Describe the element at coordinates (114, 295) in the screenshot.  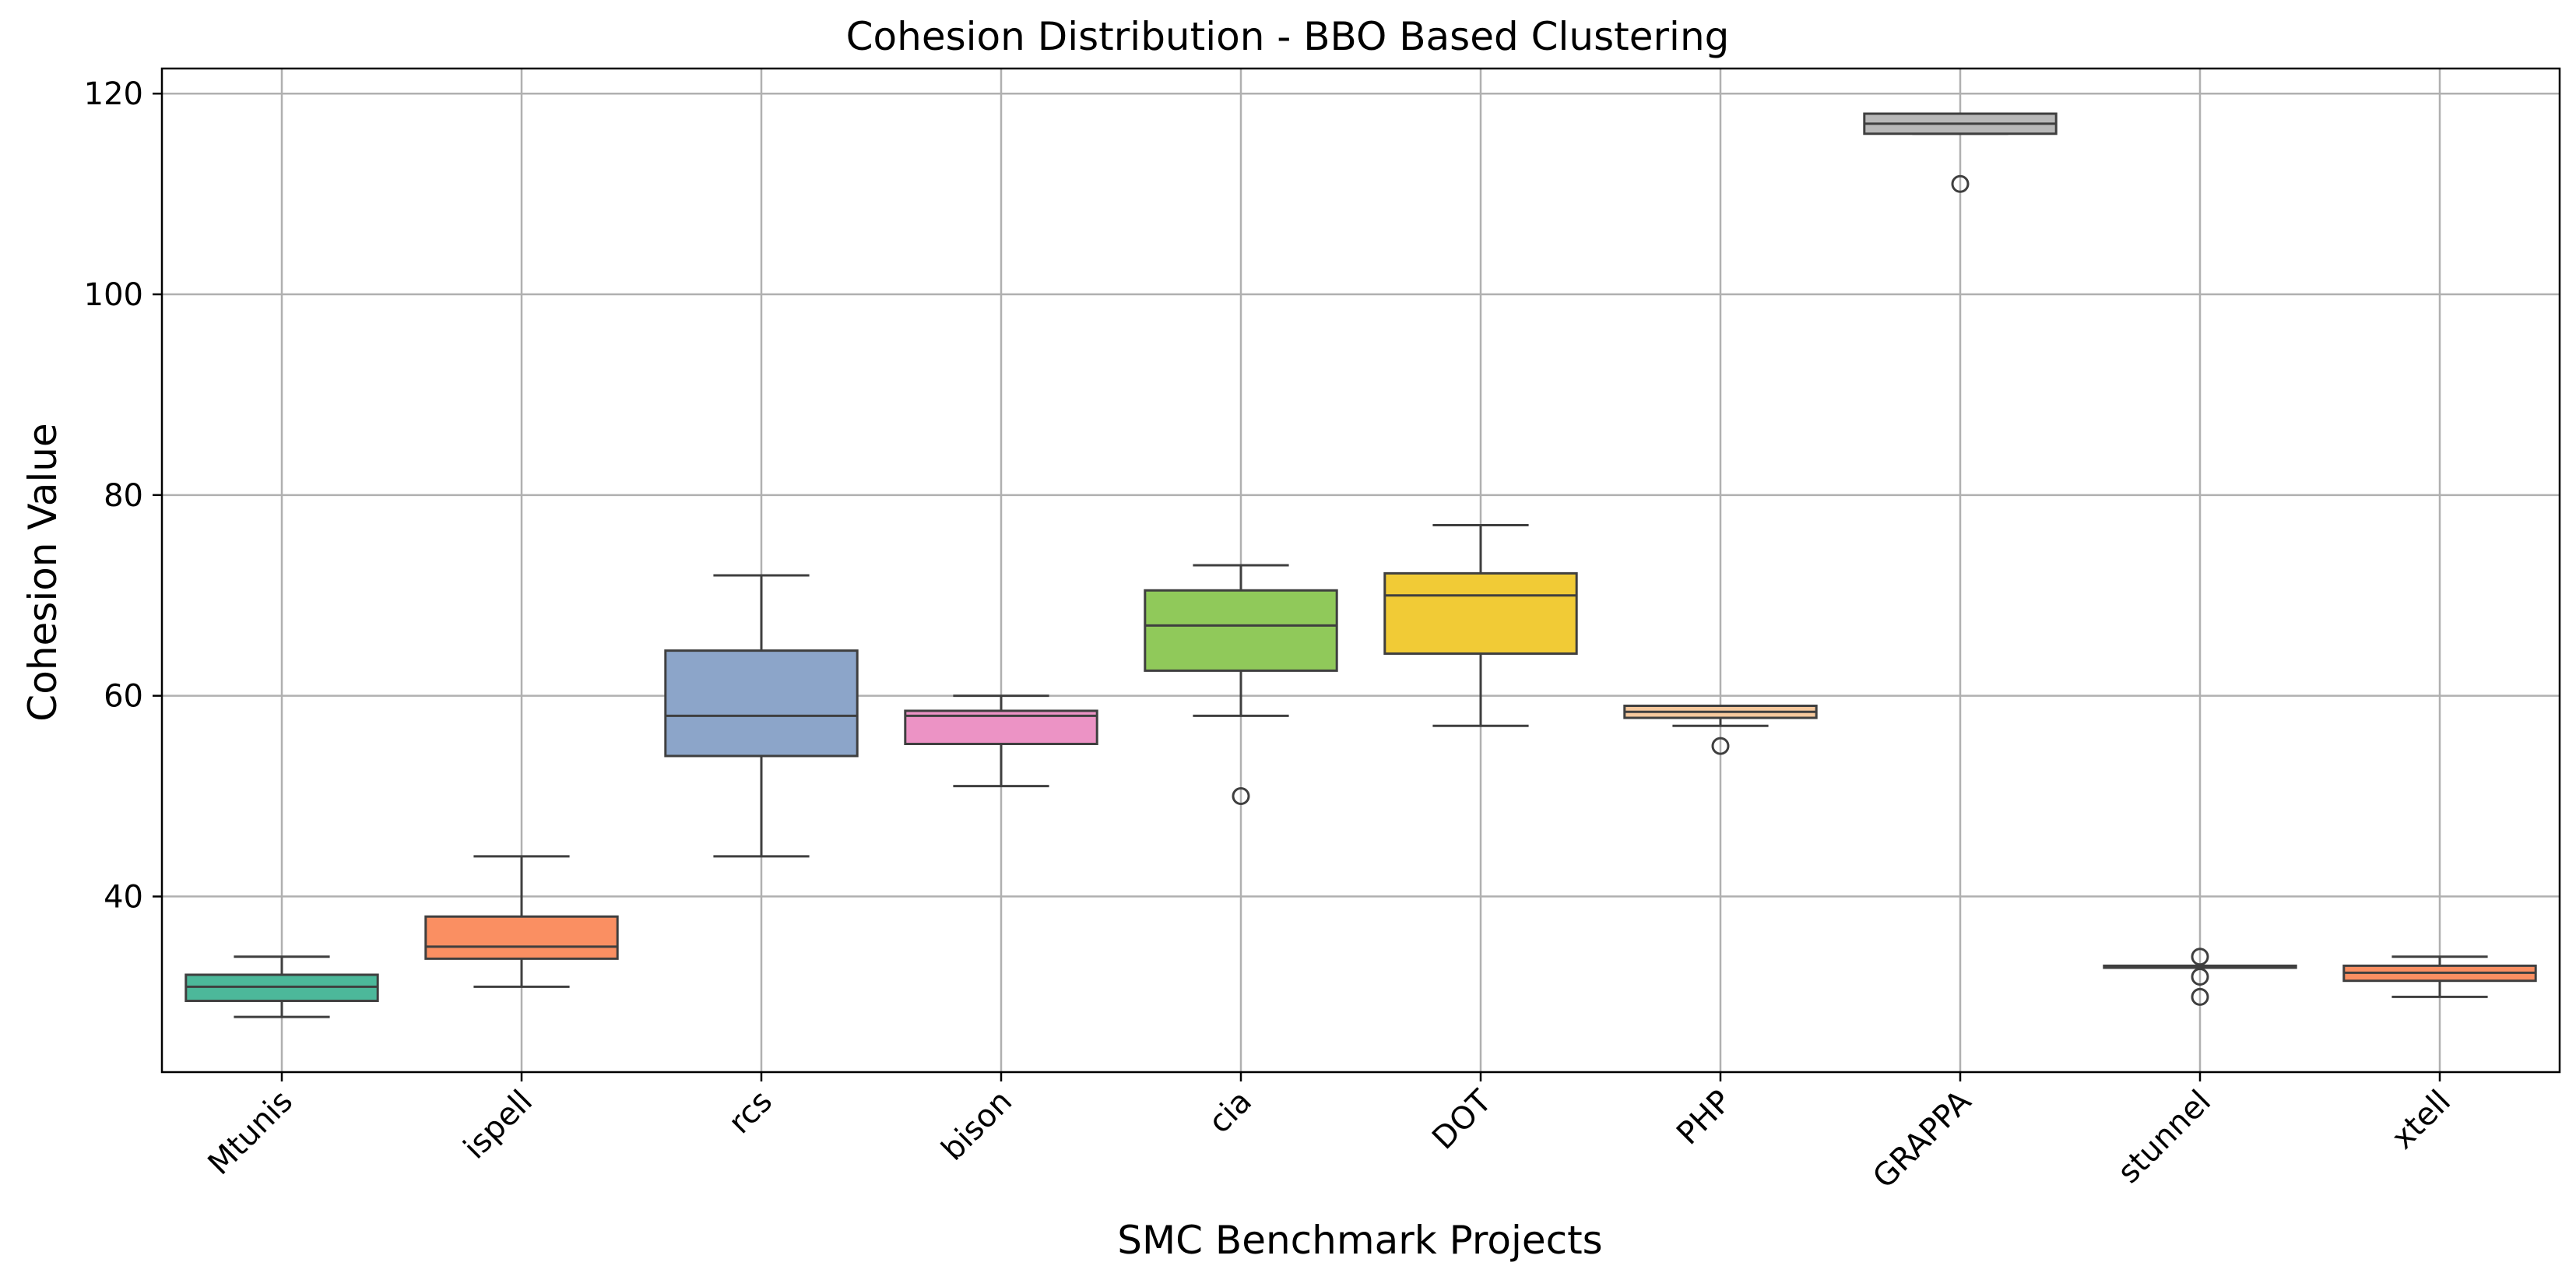
I see `y-tick-label: 100` at that location.